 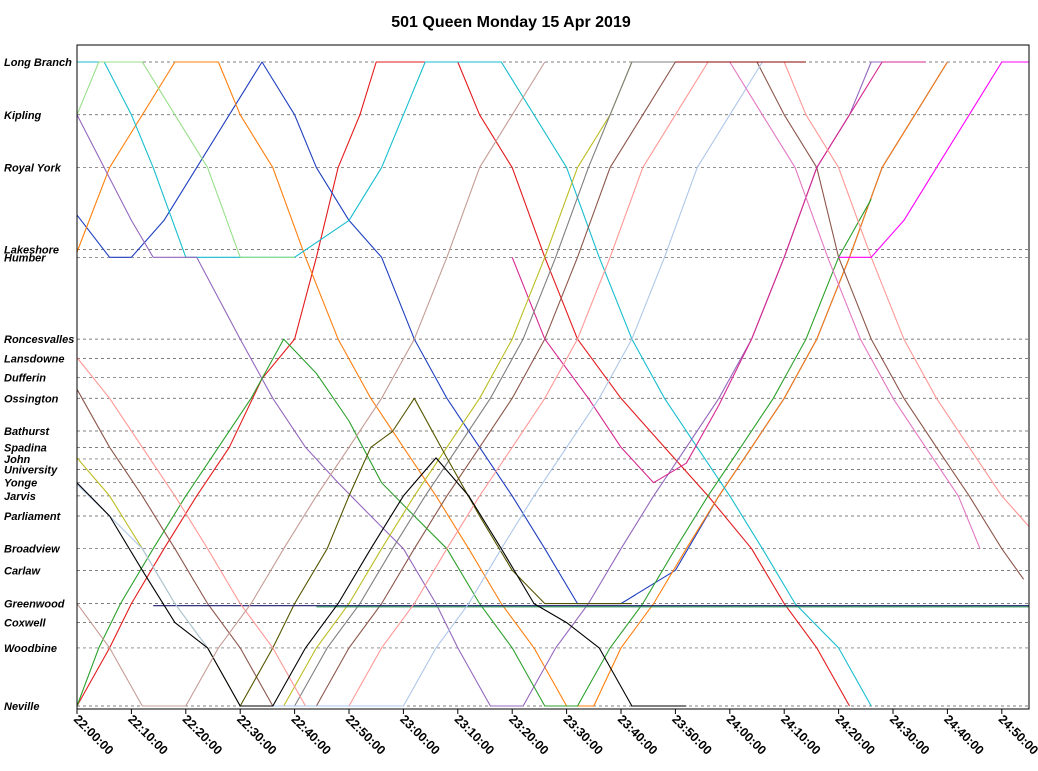 I want to click on station-label: Parliament, so click(x=33, y=517).